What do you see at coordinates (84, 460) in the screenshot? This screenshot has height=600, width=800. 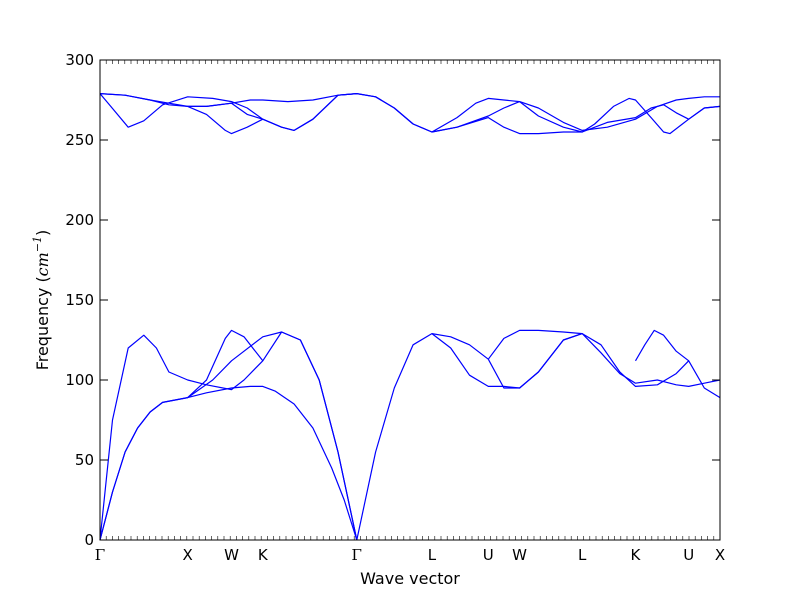 I see `y-tick-label: 50` at bounding box center [84, 460].